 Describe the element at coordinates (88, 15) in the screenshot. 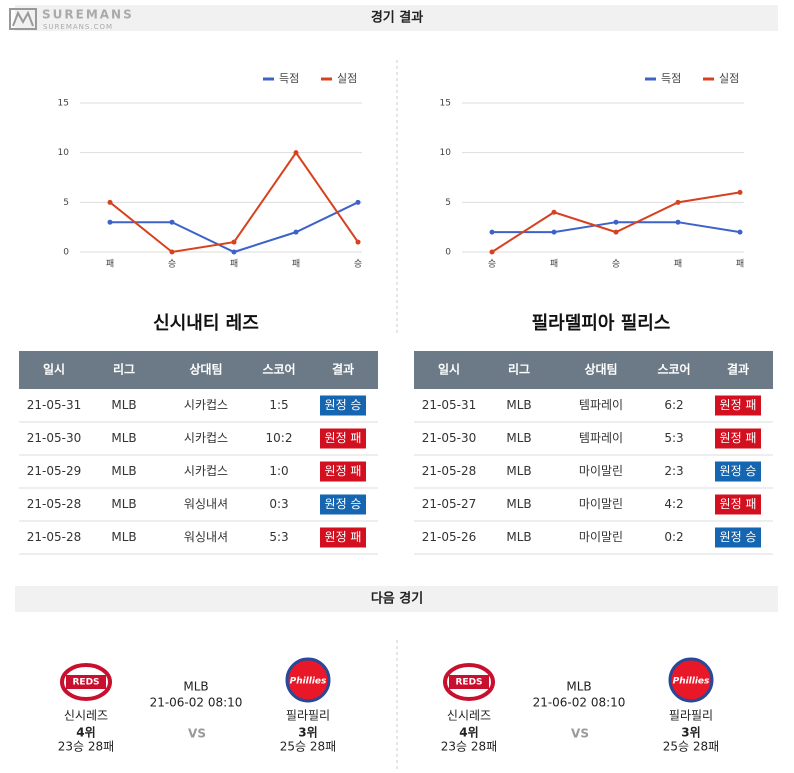

I see `watermark-brand: SUREMANS` at that location.